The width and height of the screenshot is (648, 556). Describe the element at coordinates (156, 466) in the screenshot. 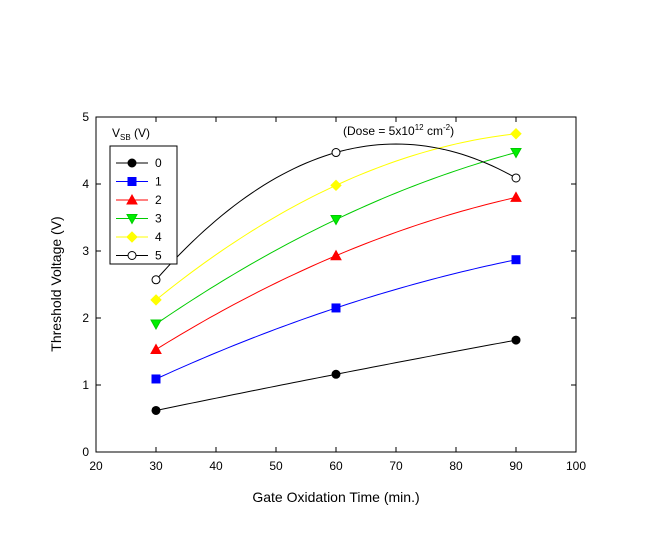

I see `x-tick-label: 30` at that location.